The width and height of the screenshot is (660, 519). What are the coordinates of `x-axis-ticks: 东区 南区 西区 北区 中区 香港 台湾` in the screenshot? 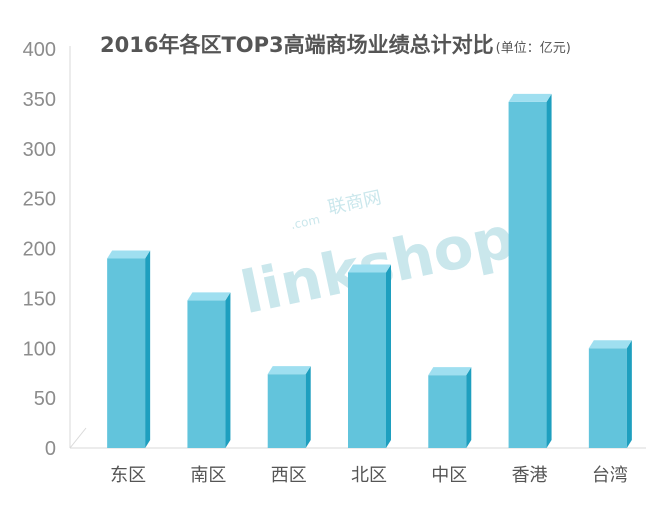 It's located at (369, 475).